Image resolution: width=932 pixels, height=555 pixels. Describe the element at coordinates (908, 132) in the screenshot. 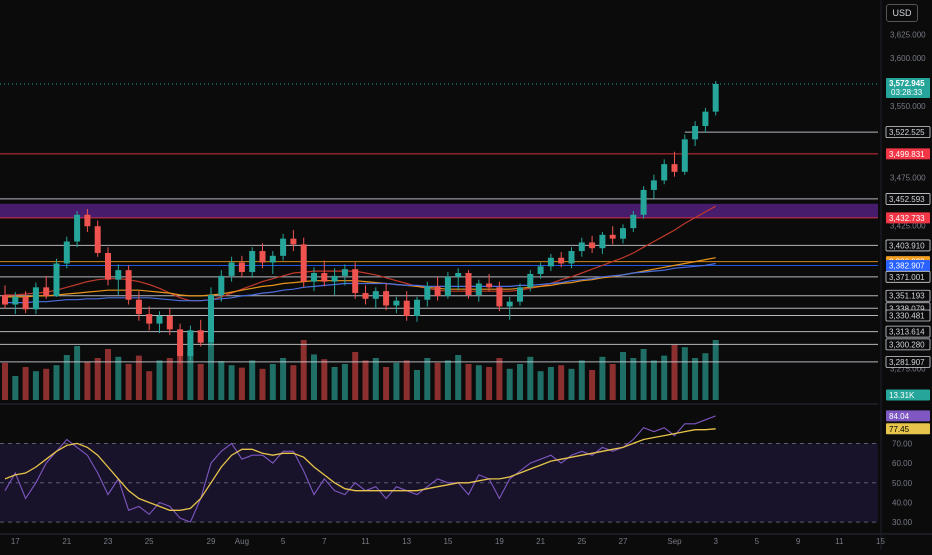

I see `level-badge: 3,522.525` at that location.